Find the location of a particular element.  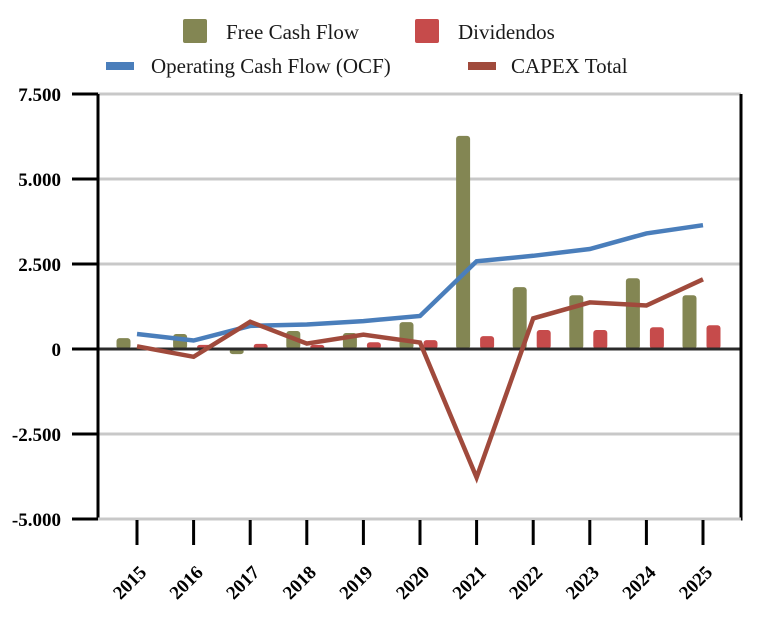

bar-free-cash-flow-2021 is located at coordinates (463, 242).